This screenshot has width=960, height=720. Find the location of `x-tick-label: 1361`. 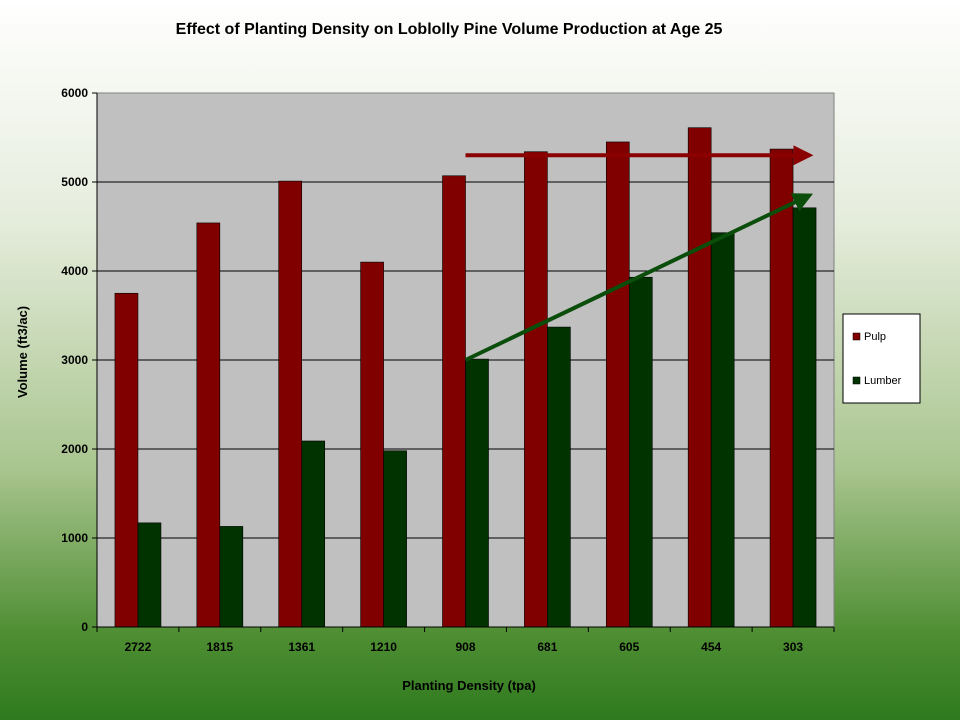

x-tick-label: 1361 is located at coordinates (301, 647).